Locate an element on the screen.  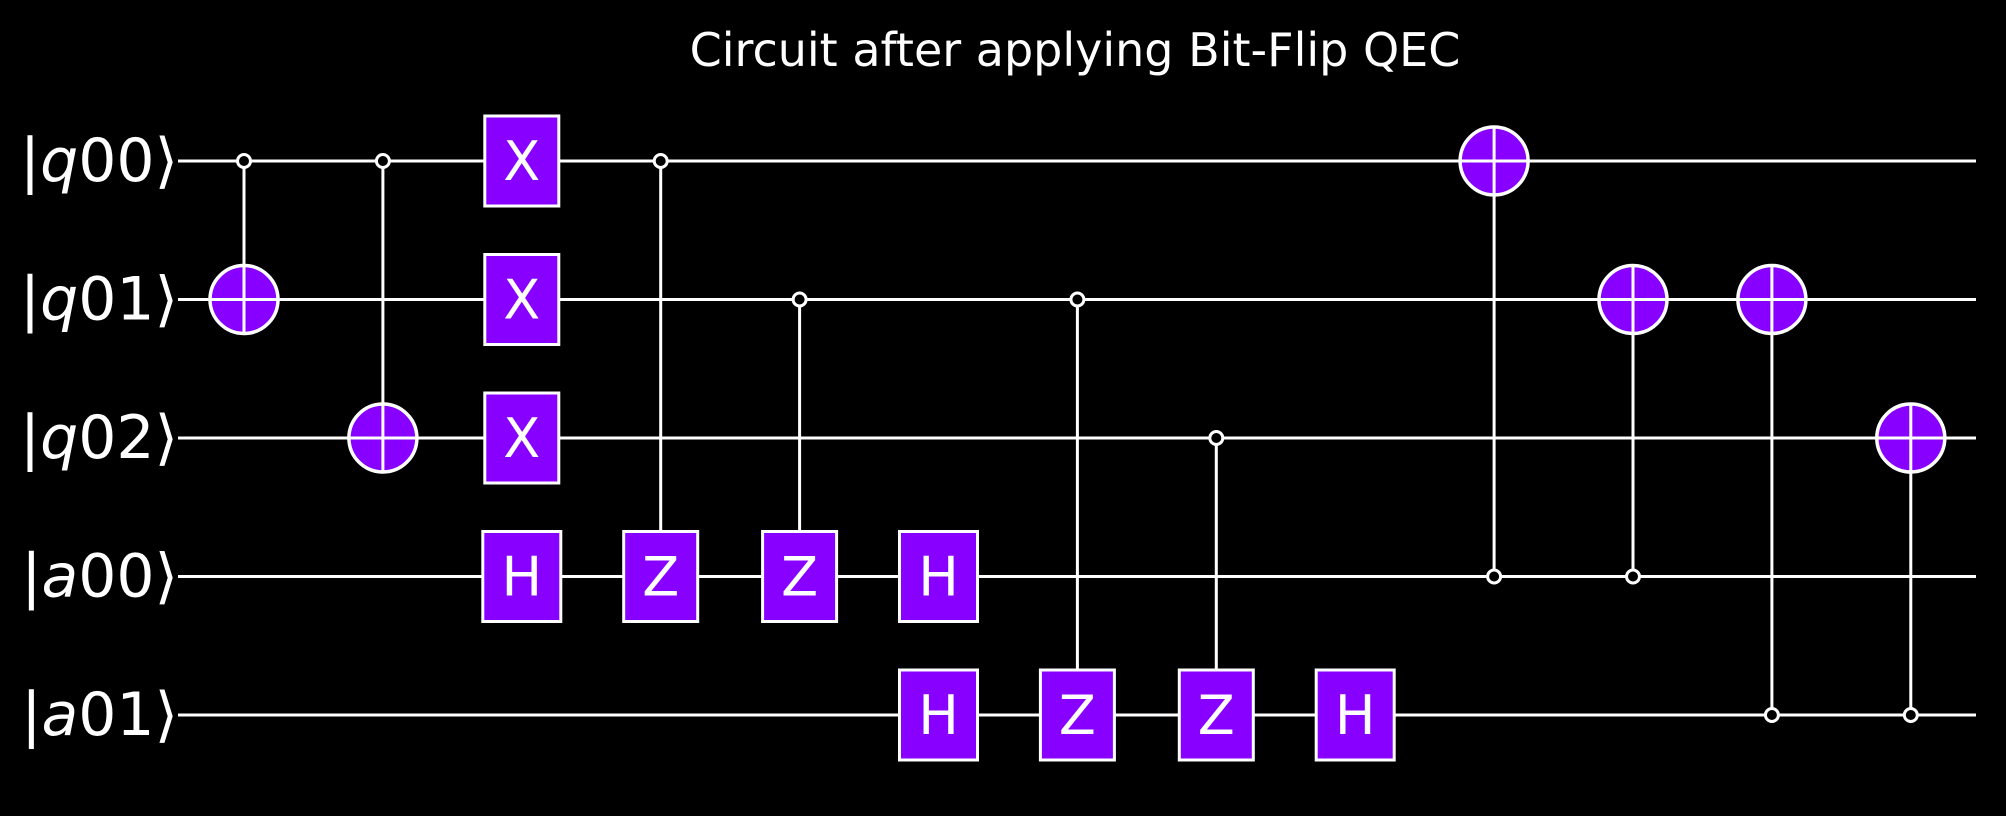
gate-op-4: X is located at coordinates (522, 438).